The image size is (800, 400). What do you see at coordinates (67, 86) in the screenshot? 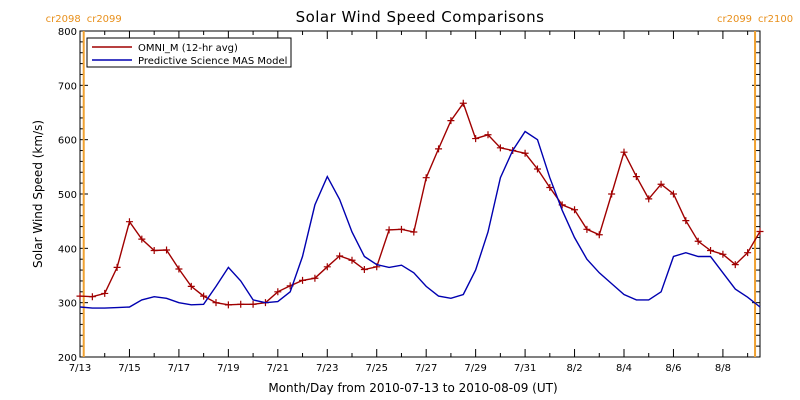
I see `y-tick-label: 700` at bounding box center [67, 86].